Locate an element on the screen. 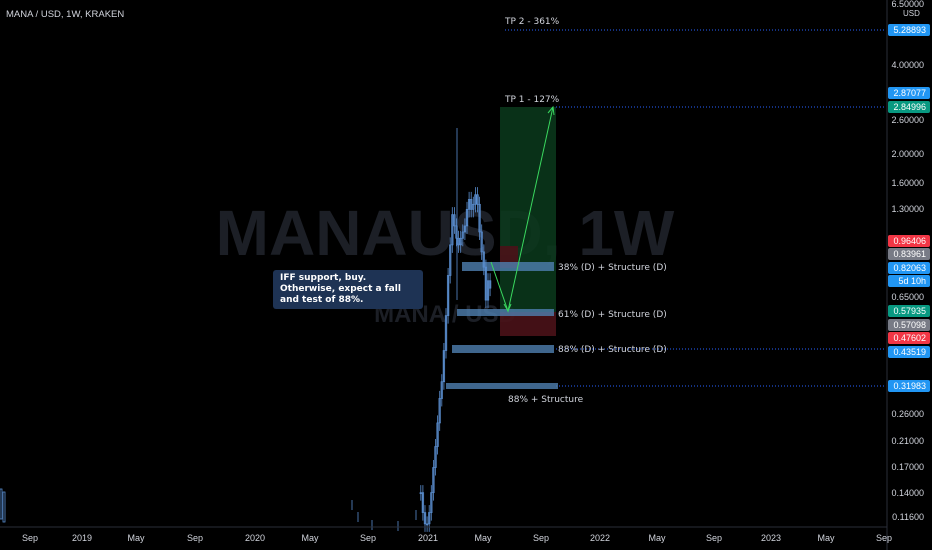 This screenshot has height=550, width=932. price-tag-label: 5.28893 is located at coordinates (909, 30).